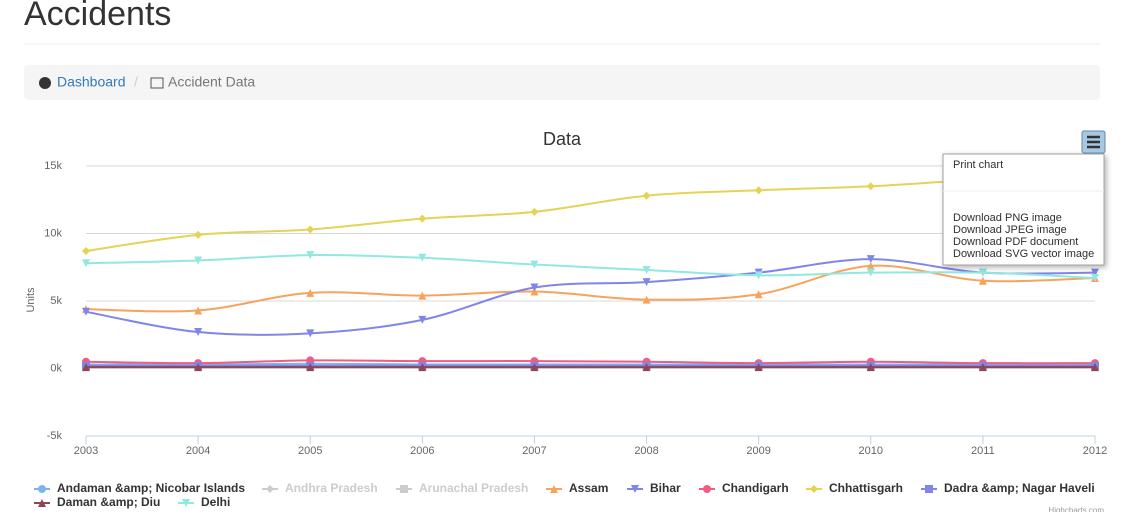  Describe the element at coordinates (562, 82) in the screenshot. I see `breadcrumb` at that location.